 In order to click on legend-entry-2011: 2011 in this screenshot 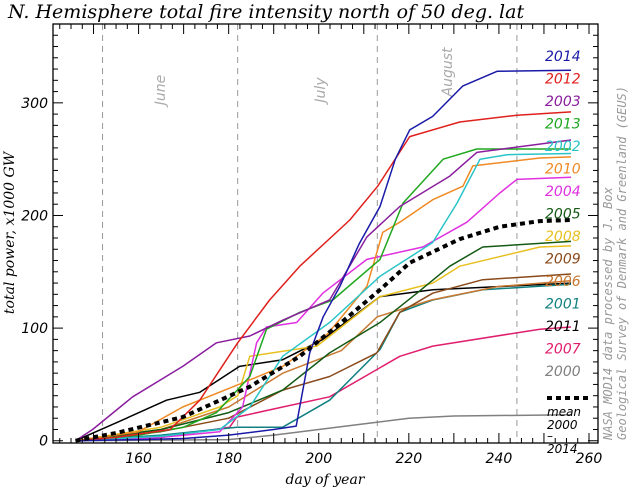, I will do `click(563, 327)`.